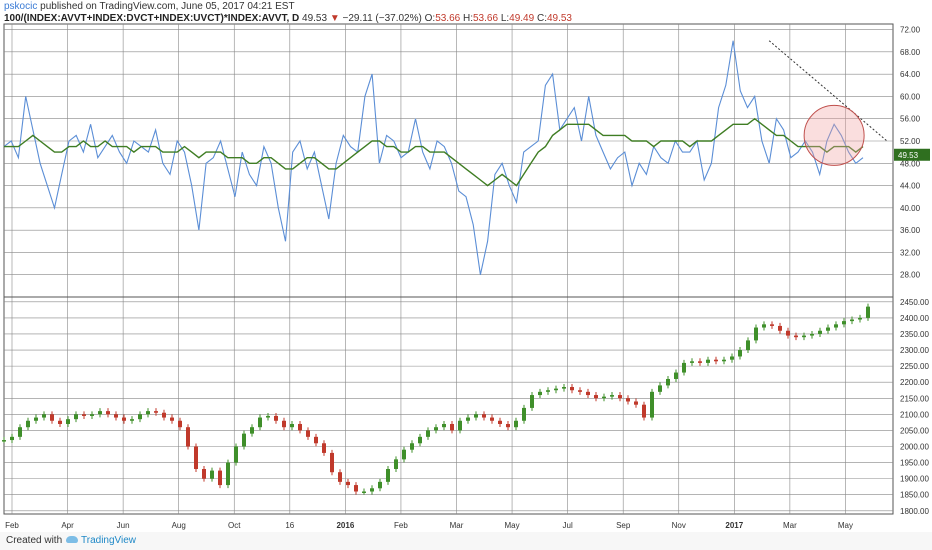 This screenshot has height=550, width=932. Describe the element at coordinates (315, 18) in the screenshot. I see `last-value: 49.53` at that location.